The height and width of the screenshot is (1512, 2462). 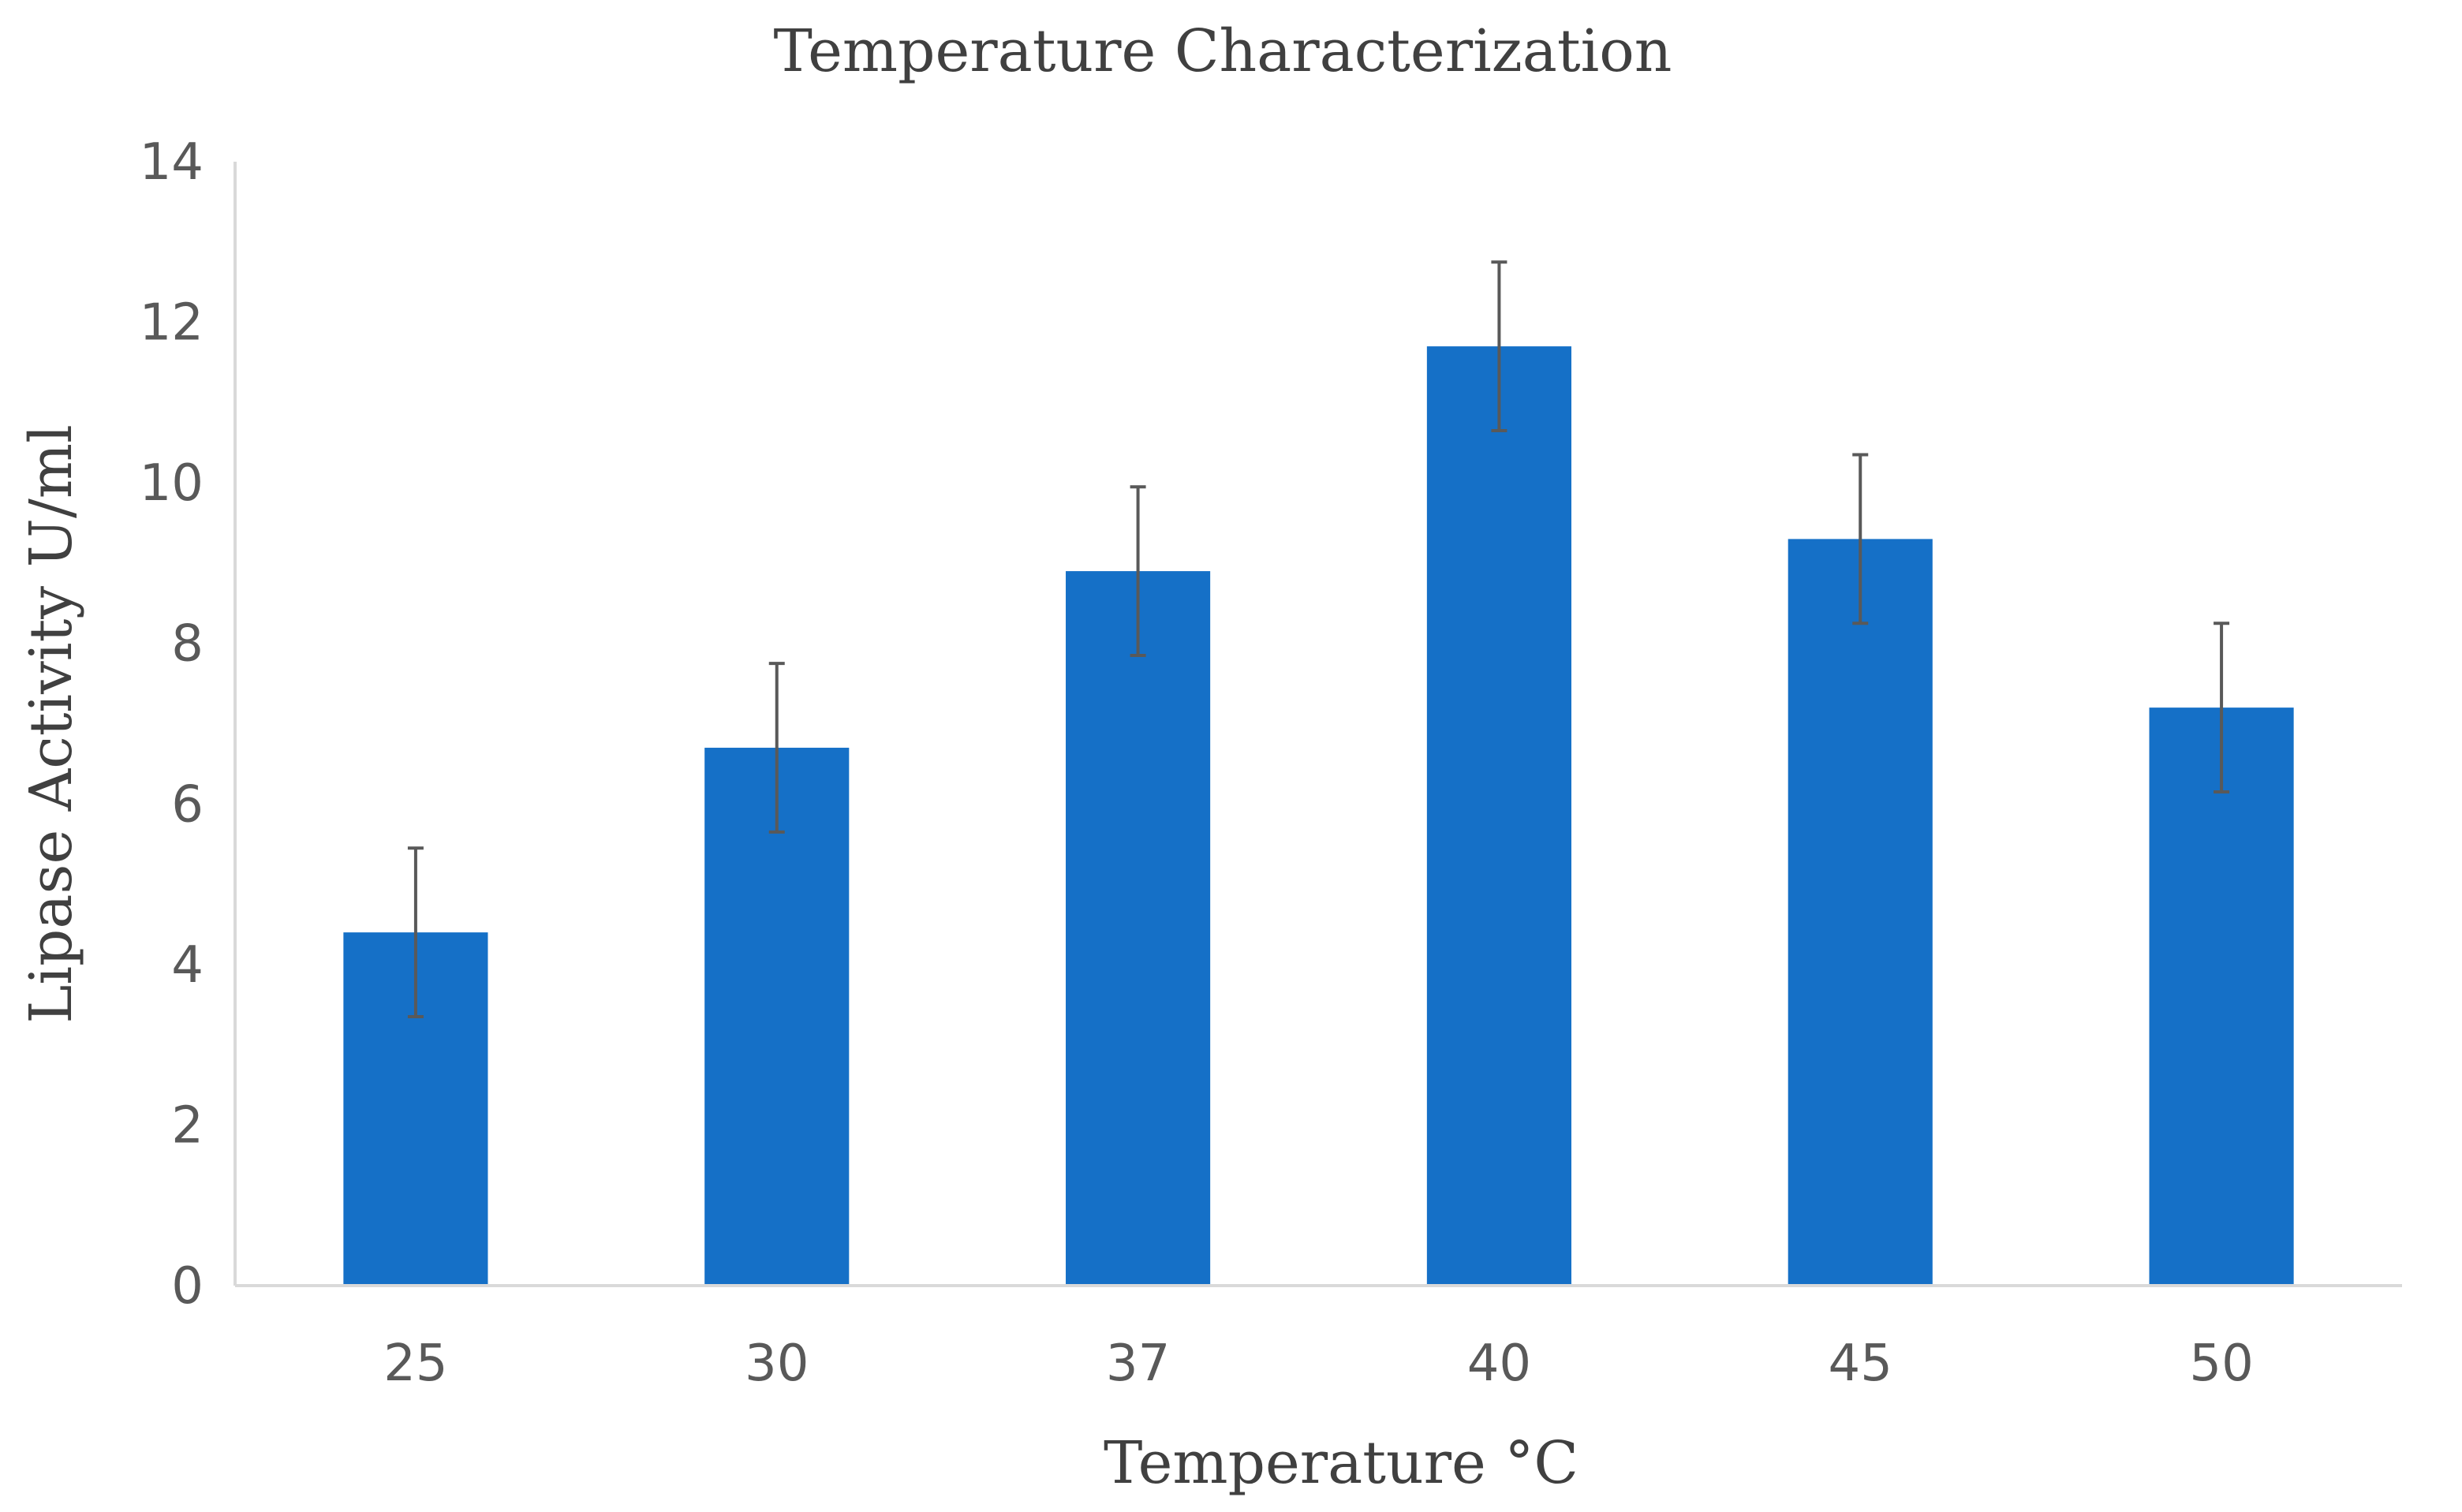 I want to click on x-tick-label: 37, so click(x=1138, y=1364).